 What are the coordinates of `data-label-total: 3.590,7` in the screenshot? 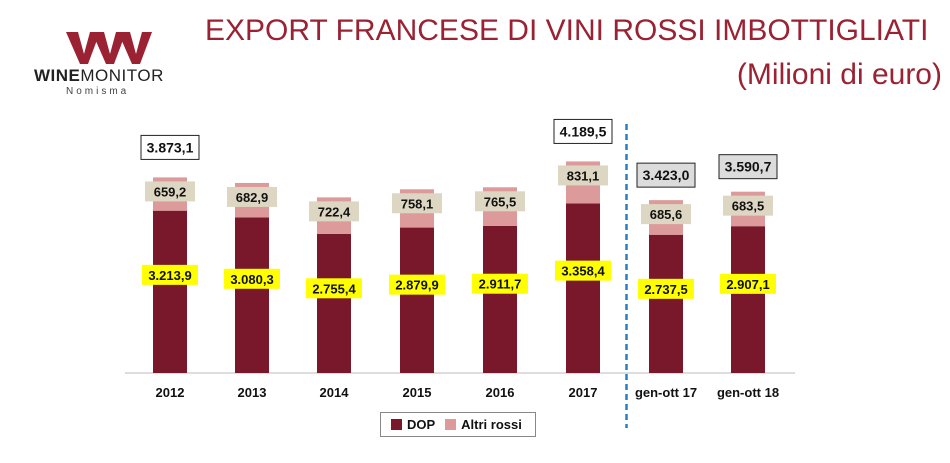 It's located at (748, 167).